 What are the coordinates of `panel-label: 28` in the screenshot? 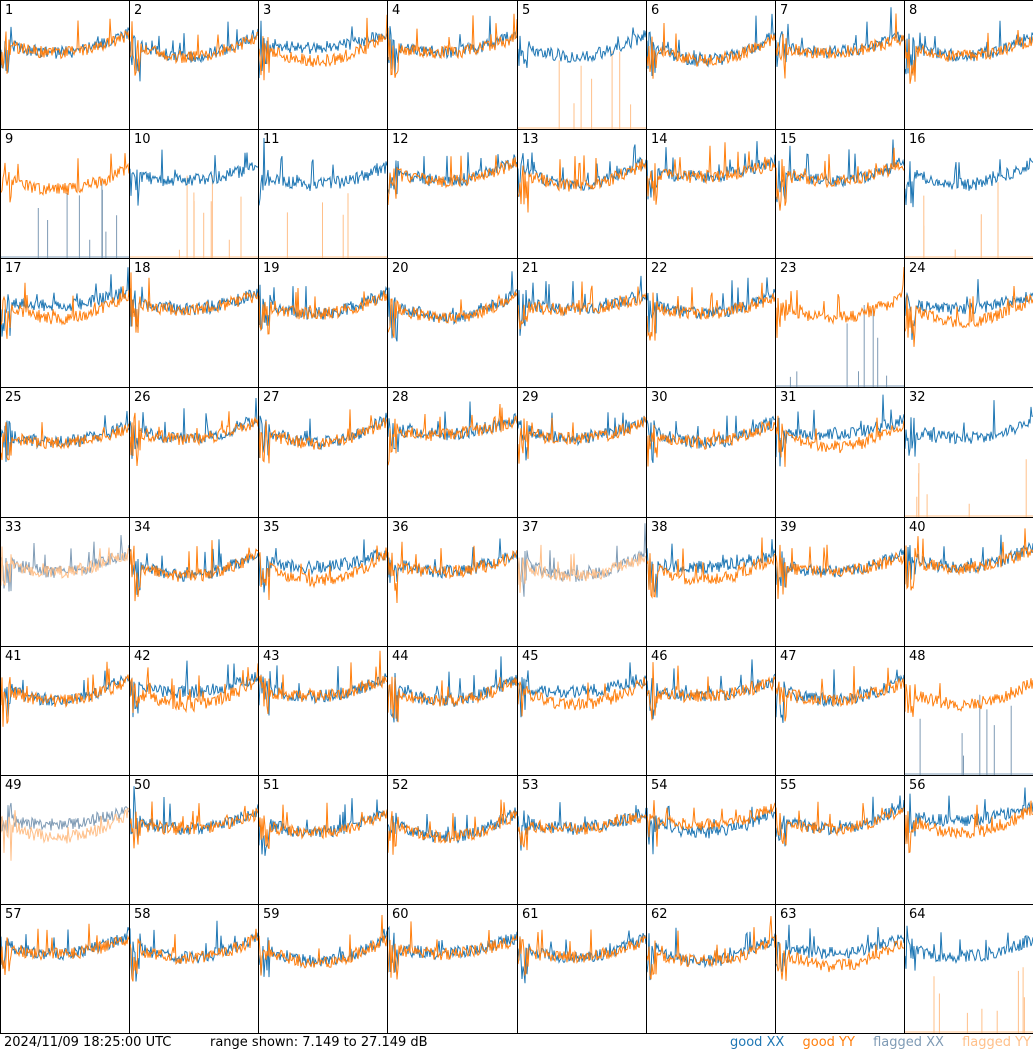 It's located at (400, 397).